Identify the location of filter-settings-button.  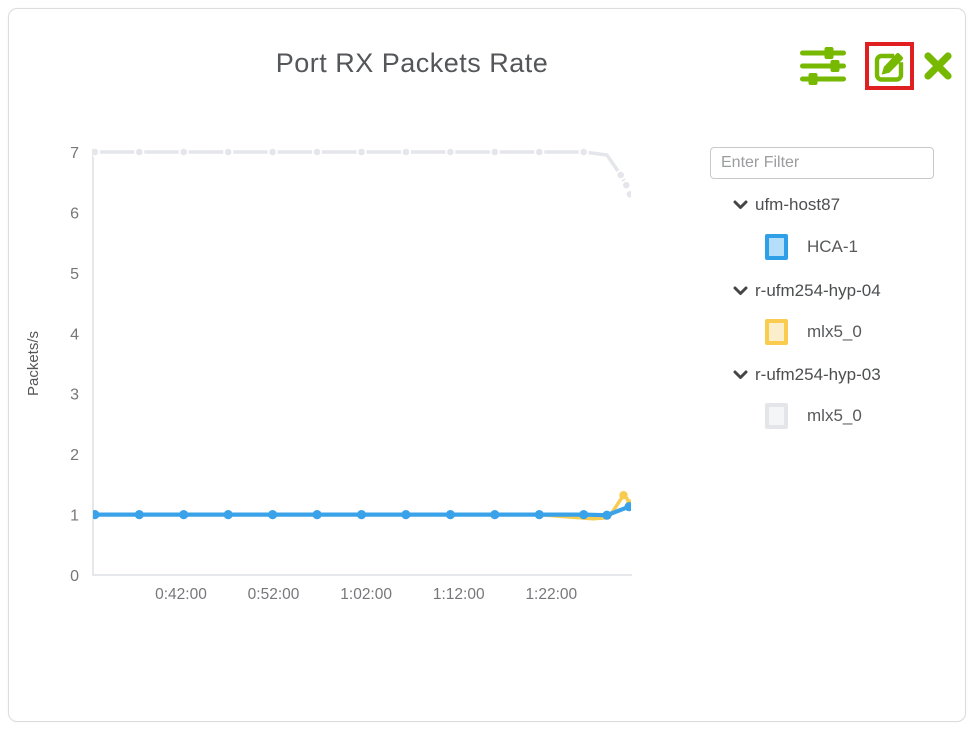
(824, 66).